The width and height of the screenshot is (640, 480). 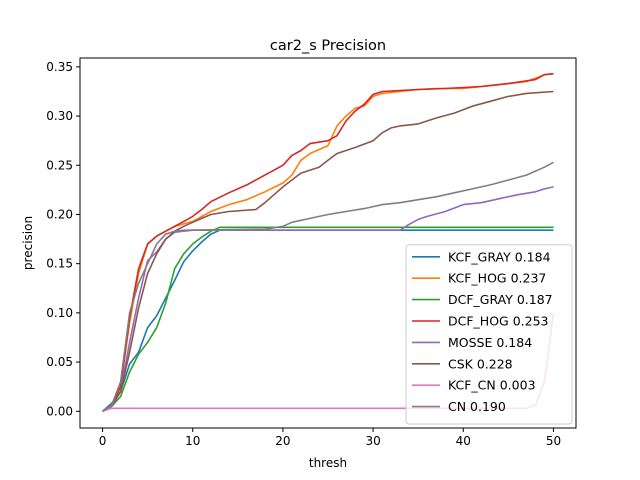 I want to click on x-tick-label: 40, so click(x=463, y=441).